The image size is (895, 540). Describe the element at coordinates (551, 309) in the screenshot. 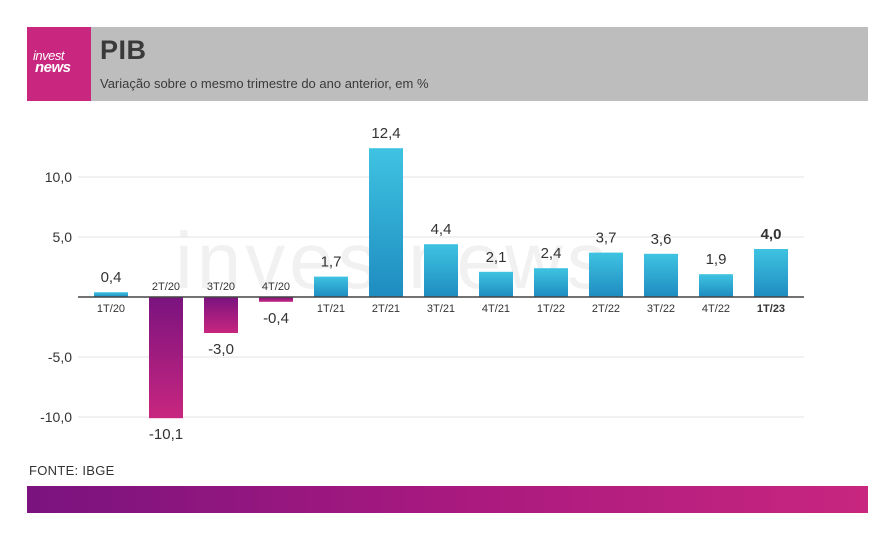

I see `x-tick-label: 1T/22` at that location.